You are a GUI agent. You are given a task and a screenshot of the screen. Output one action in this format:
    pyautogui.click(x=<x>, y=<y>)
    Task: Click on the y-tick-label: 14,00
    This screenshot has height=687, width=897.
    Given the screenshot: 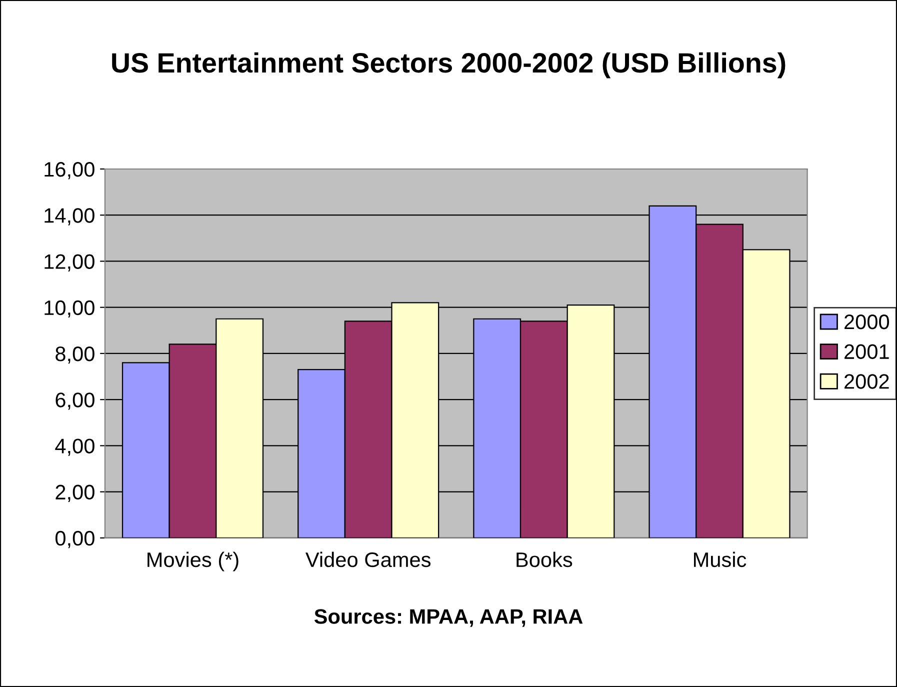 What is the action you would take?
    pyautogui.click(x=69, y=217)
    